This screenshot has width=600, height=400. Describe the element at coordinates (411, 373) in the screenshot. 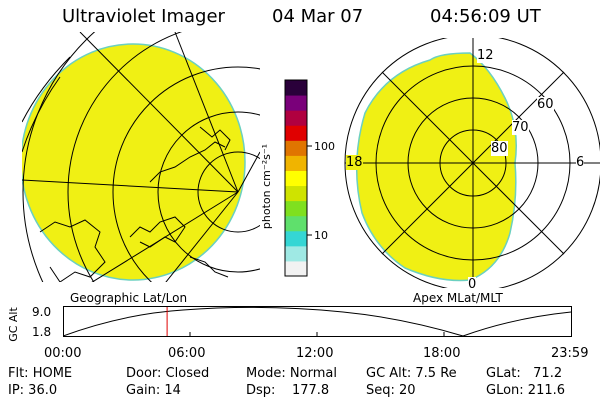

I see `info-gc-alt: GC Alt: 7.5 Re` at that location.